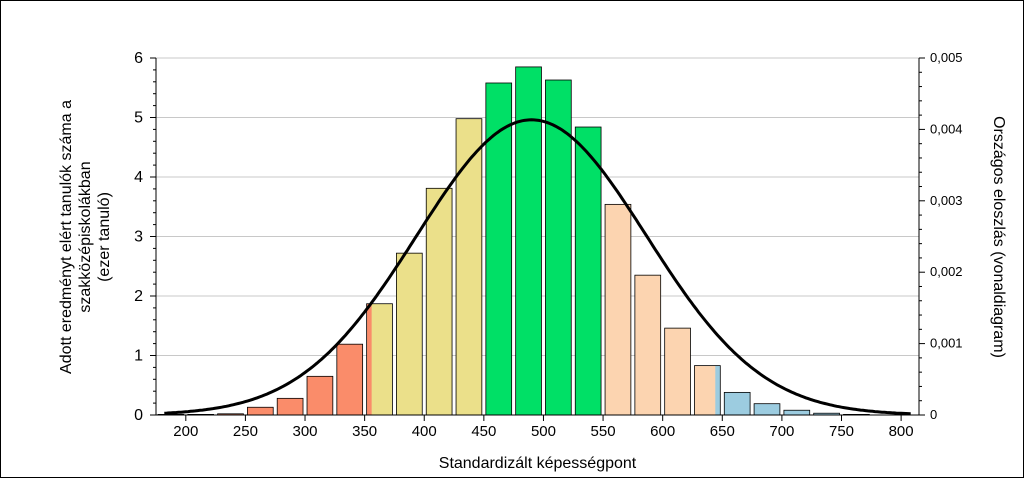 The height and width of the screenshot is (478, 1024). I want to click on x-tick-label: 800, so click(901, 431).